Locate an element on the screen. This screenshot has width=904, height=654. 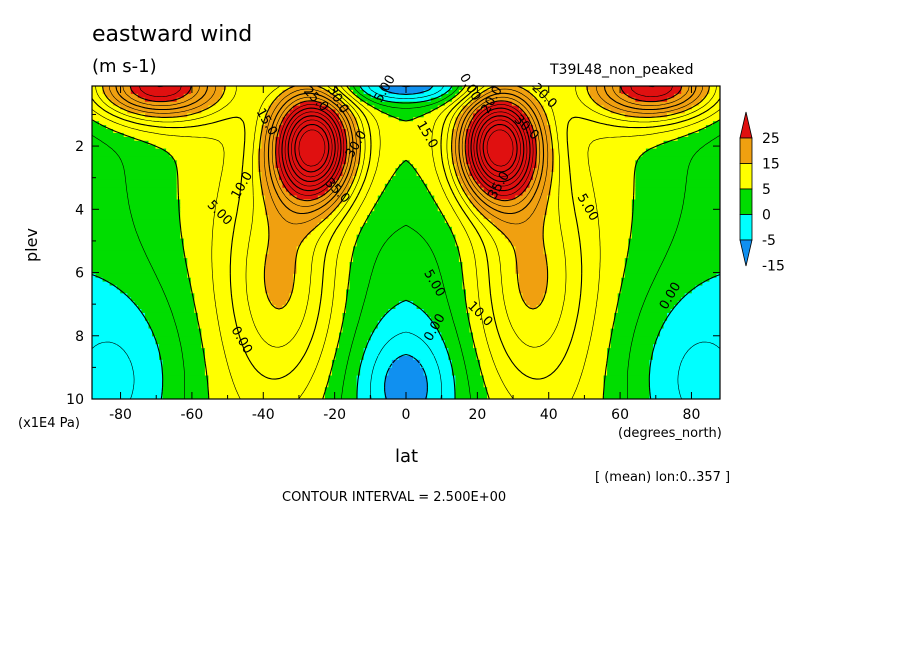
x-tick-label: 20 is located at coordinates (477, 415).